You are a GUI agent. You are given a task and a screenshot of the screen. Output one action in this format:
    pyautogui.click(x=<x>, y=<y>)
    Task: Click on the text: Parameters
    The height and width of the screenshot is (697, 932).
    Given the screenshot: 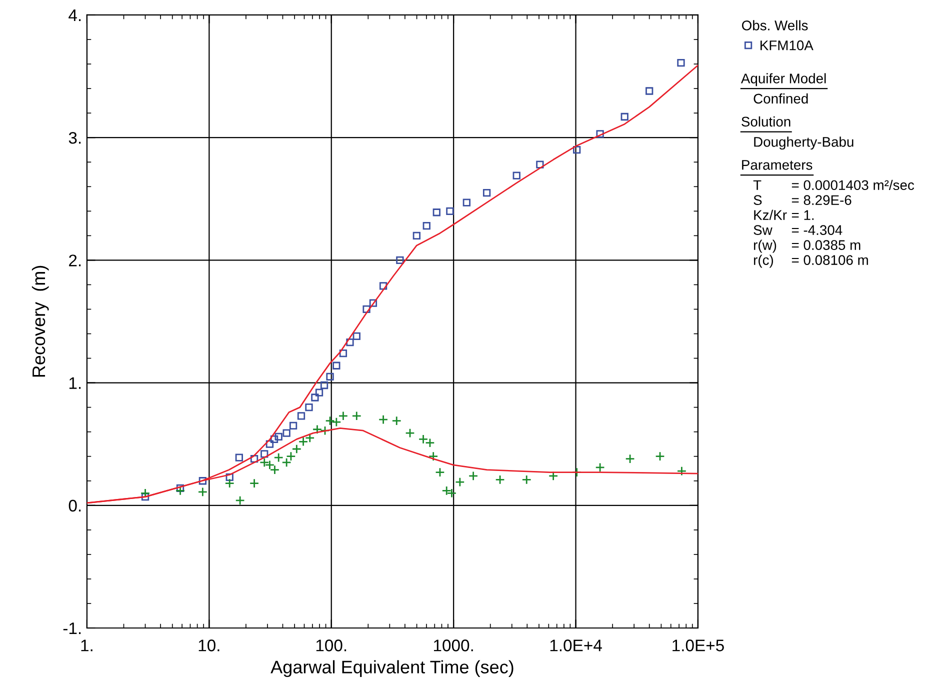 What is the action you would take?
    pyautogui.click(x=777, y=165)
    